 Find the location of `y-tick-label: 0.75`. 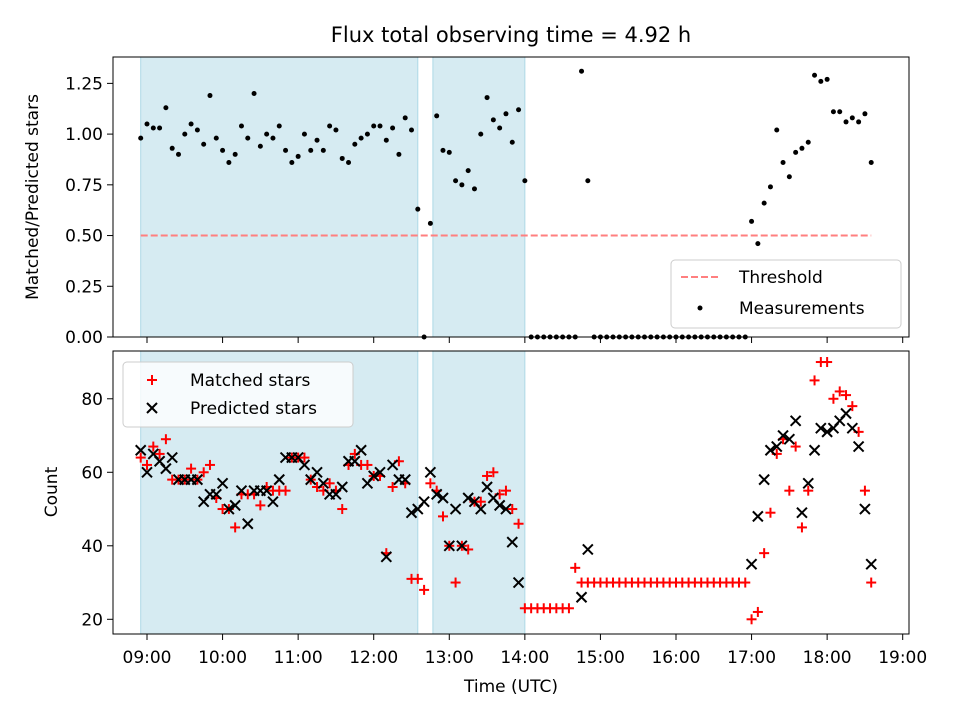

y-tick-label: 0.75 is located at coordinates (84, 186).